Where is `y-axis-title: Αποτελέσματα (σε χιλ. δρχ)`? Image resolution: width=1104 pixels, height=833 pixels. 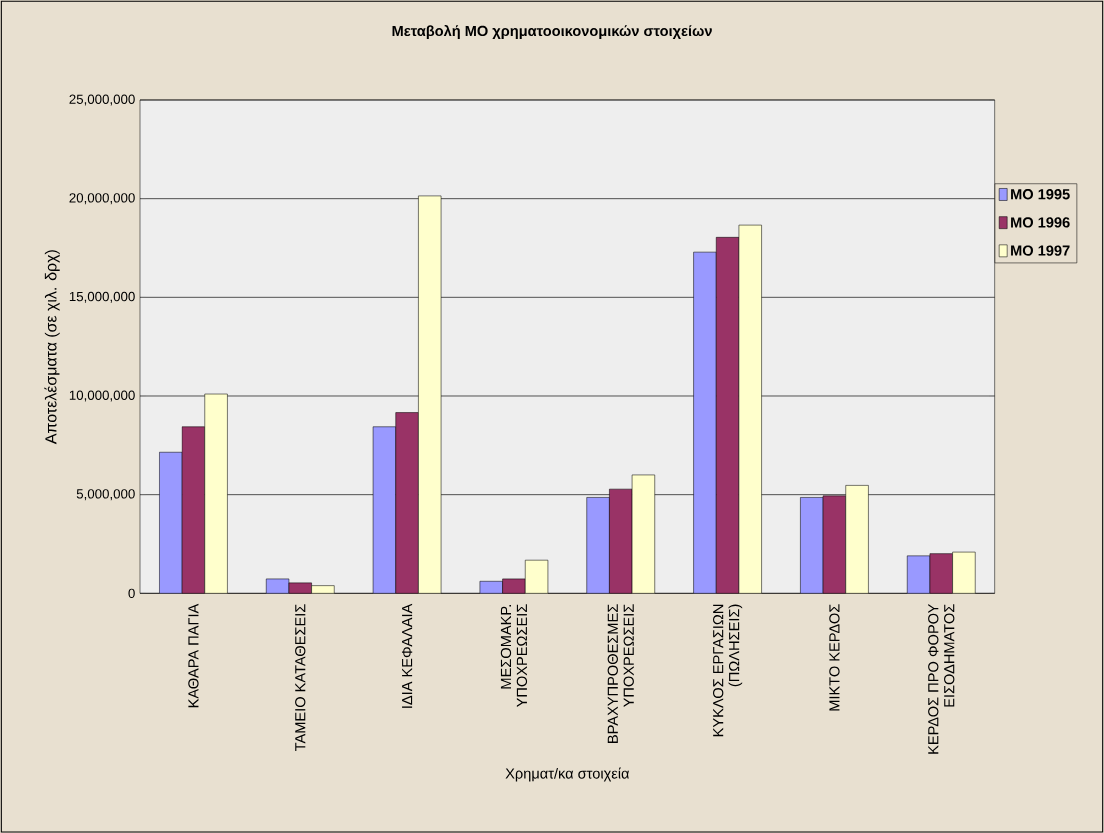 y-axis-title: Αποτελέσματα (σε χιλ. δρχ) is located at coordinates (52, 347).